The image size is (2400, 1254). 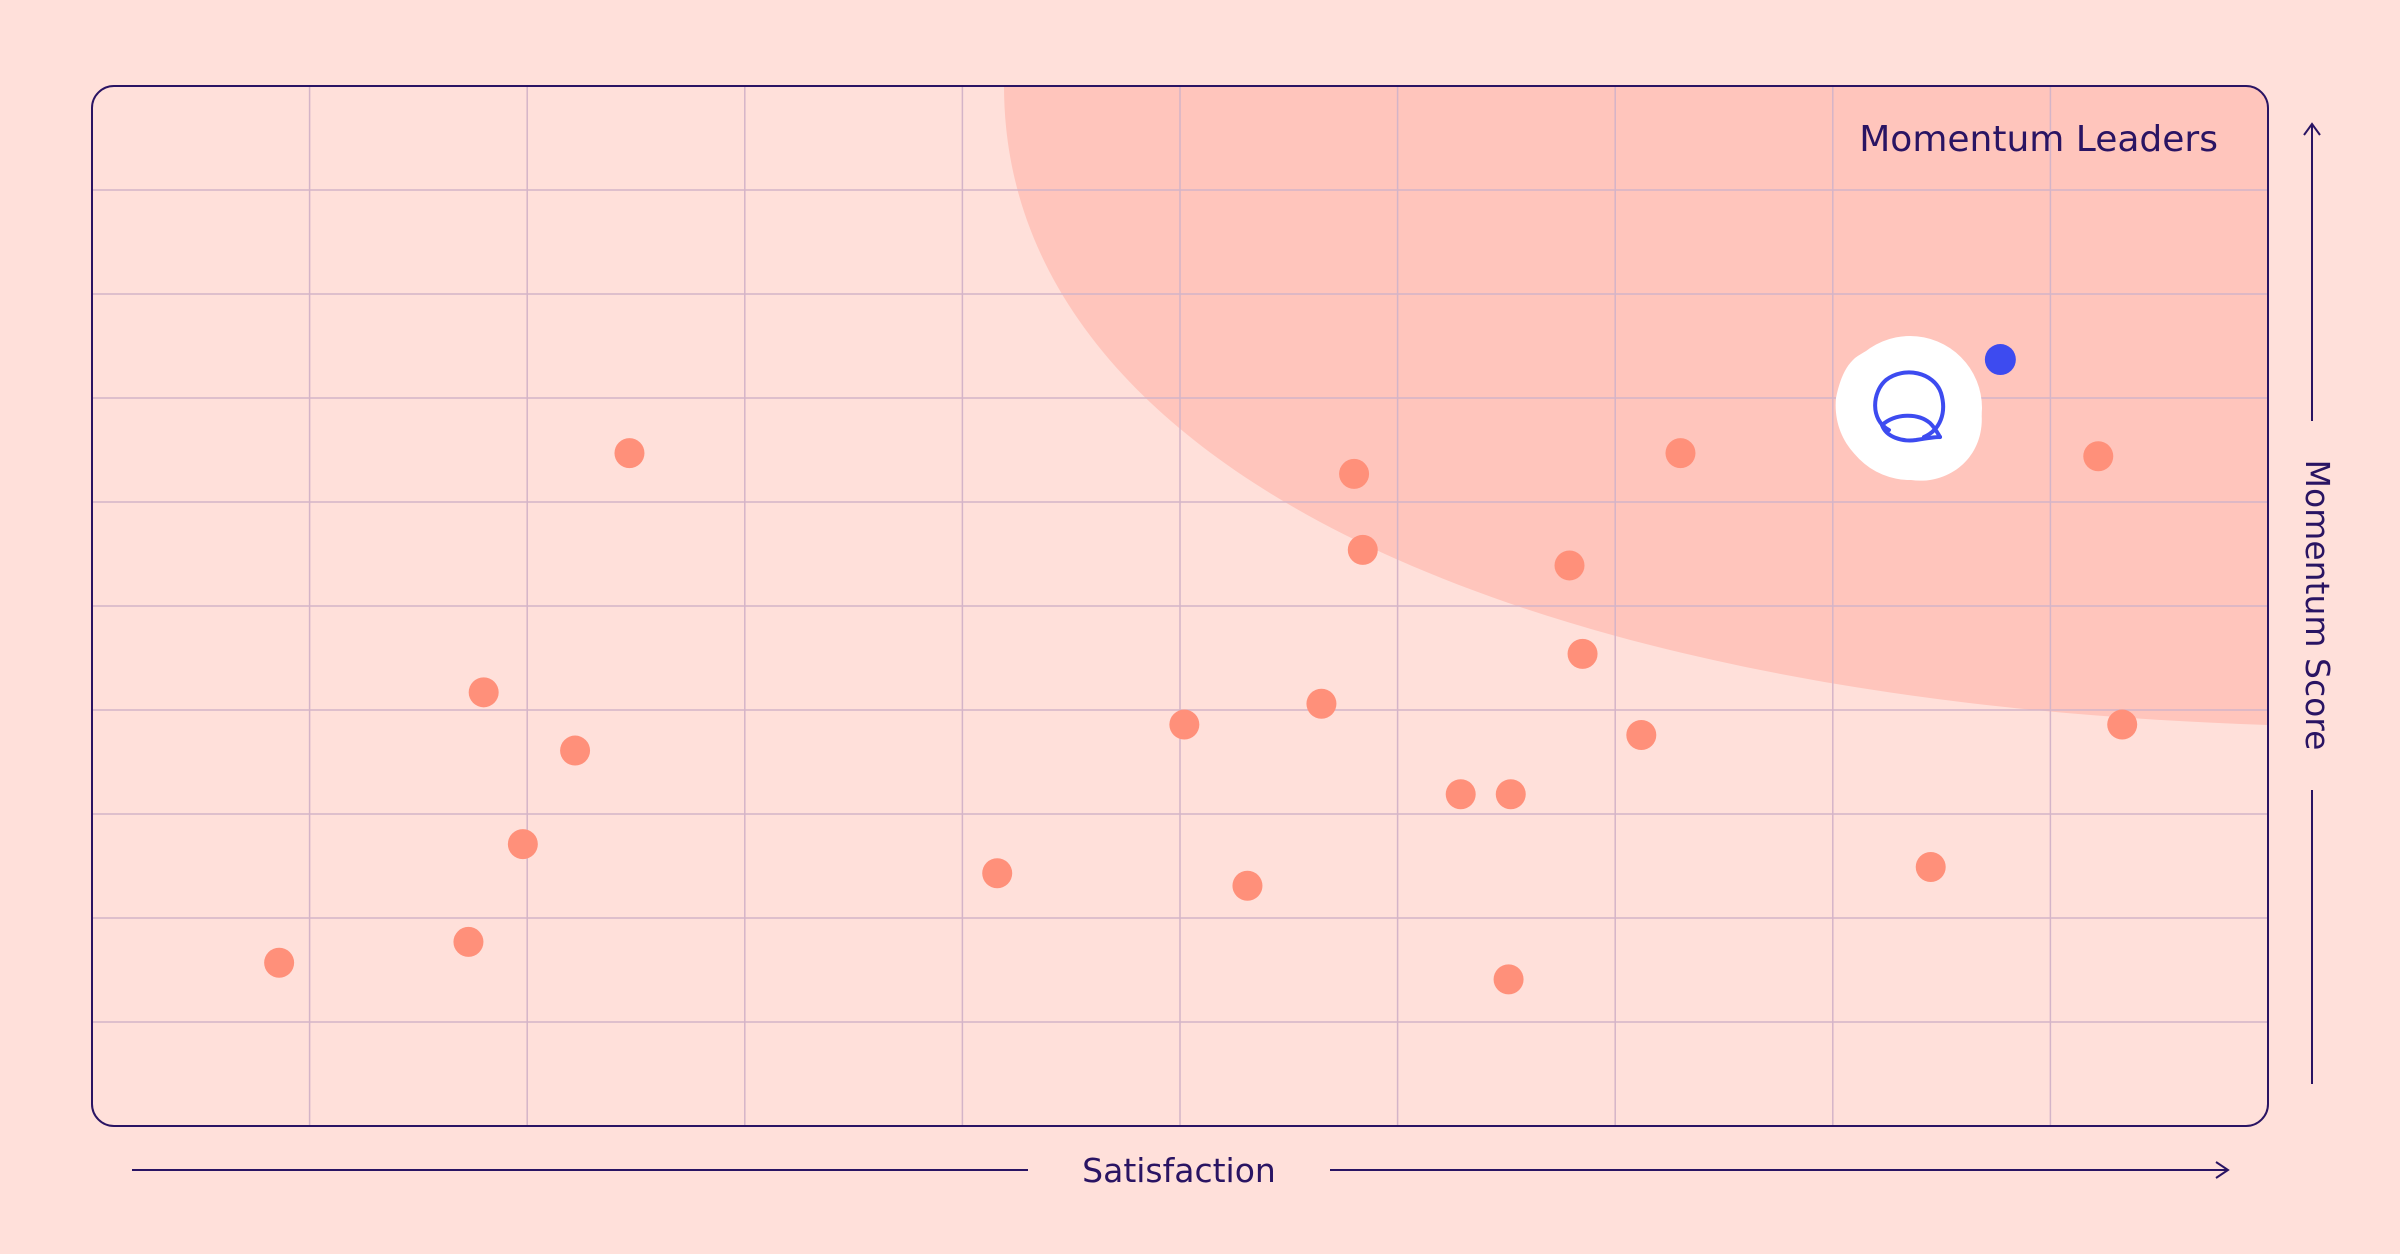 I want to click on x-axis: Satisfaction, so click(x=1181, y=1170).